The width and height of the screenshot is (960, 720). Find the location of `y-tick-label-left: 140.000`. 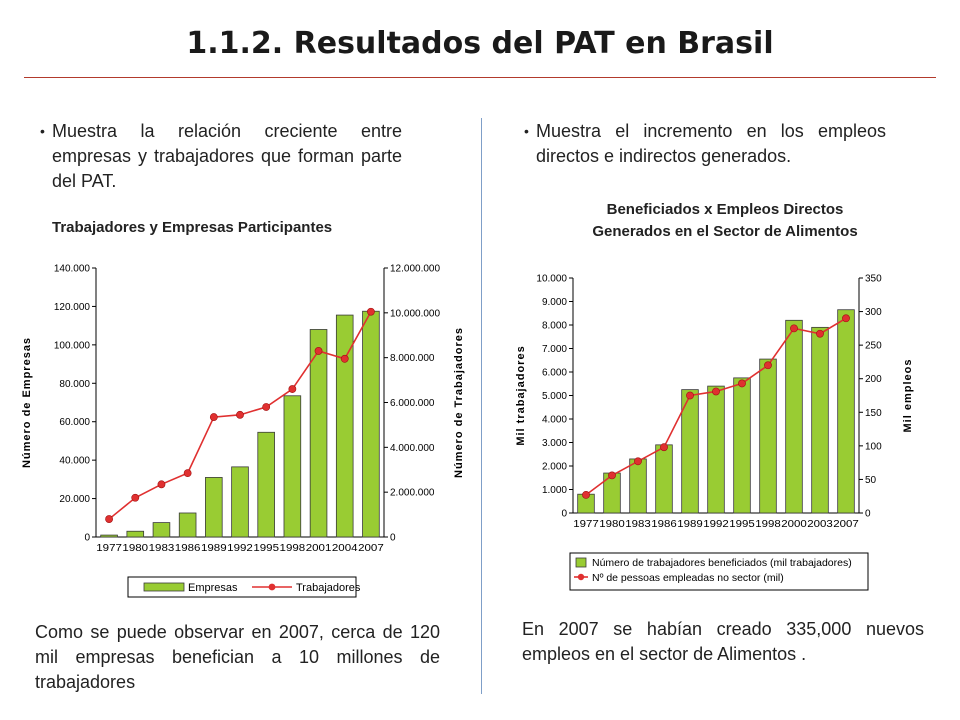

y-tick-label-left: 140.000 is located at coordinates (72, 269).